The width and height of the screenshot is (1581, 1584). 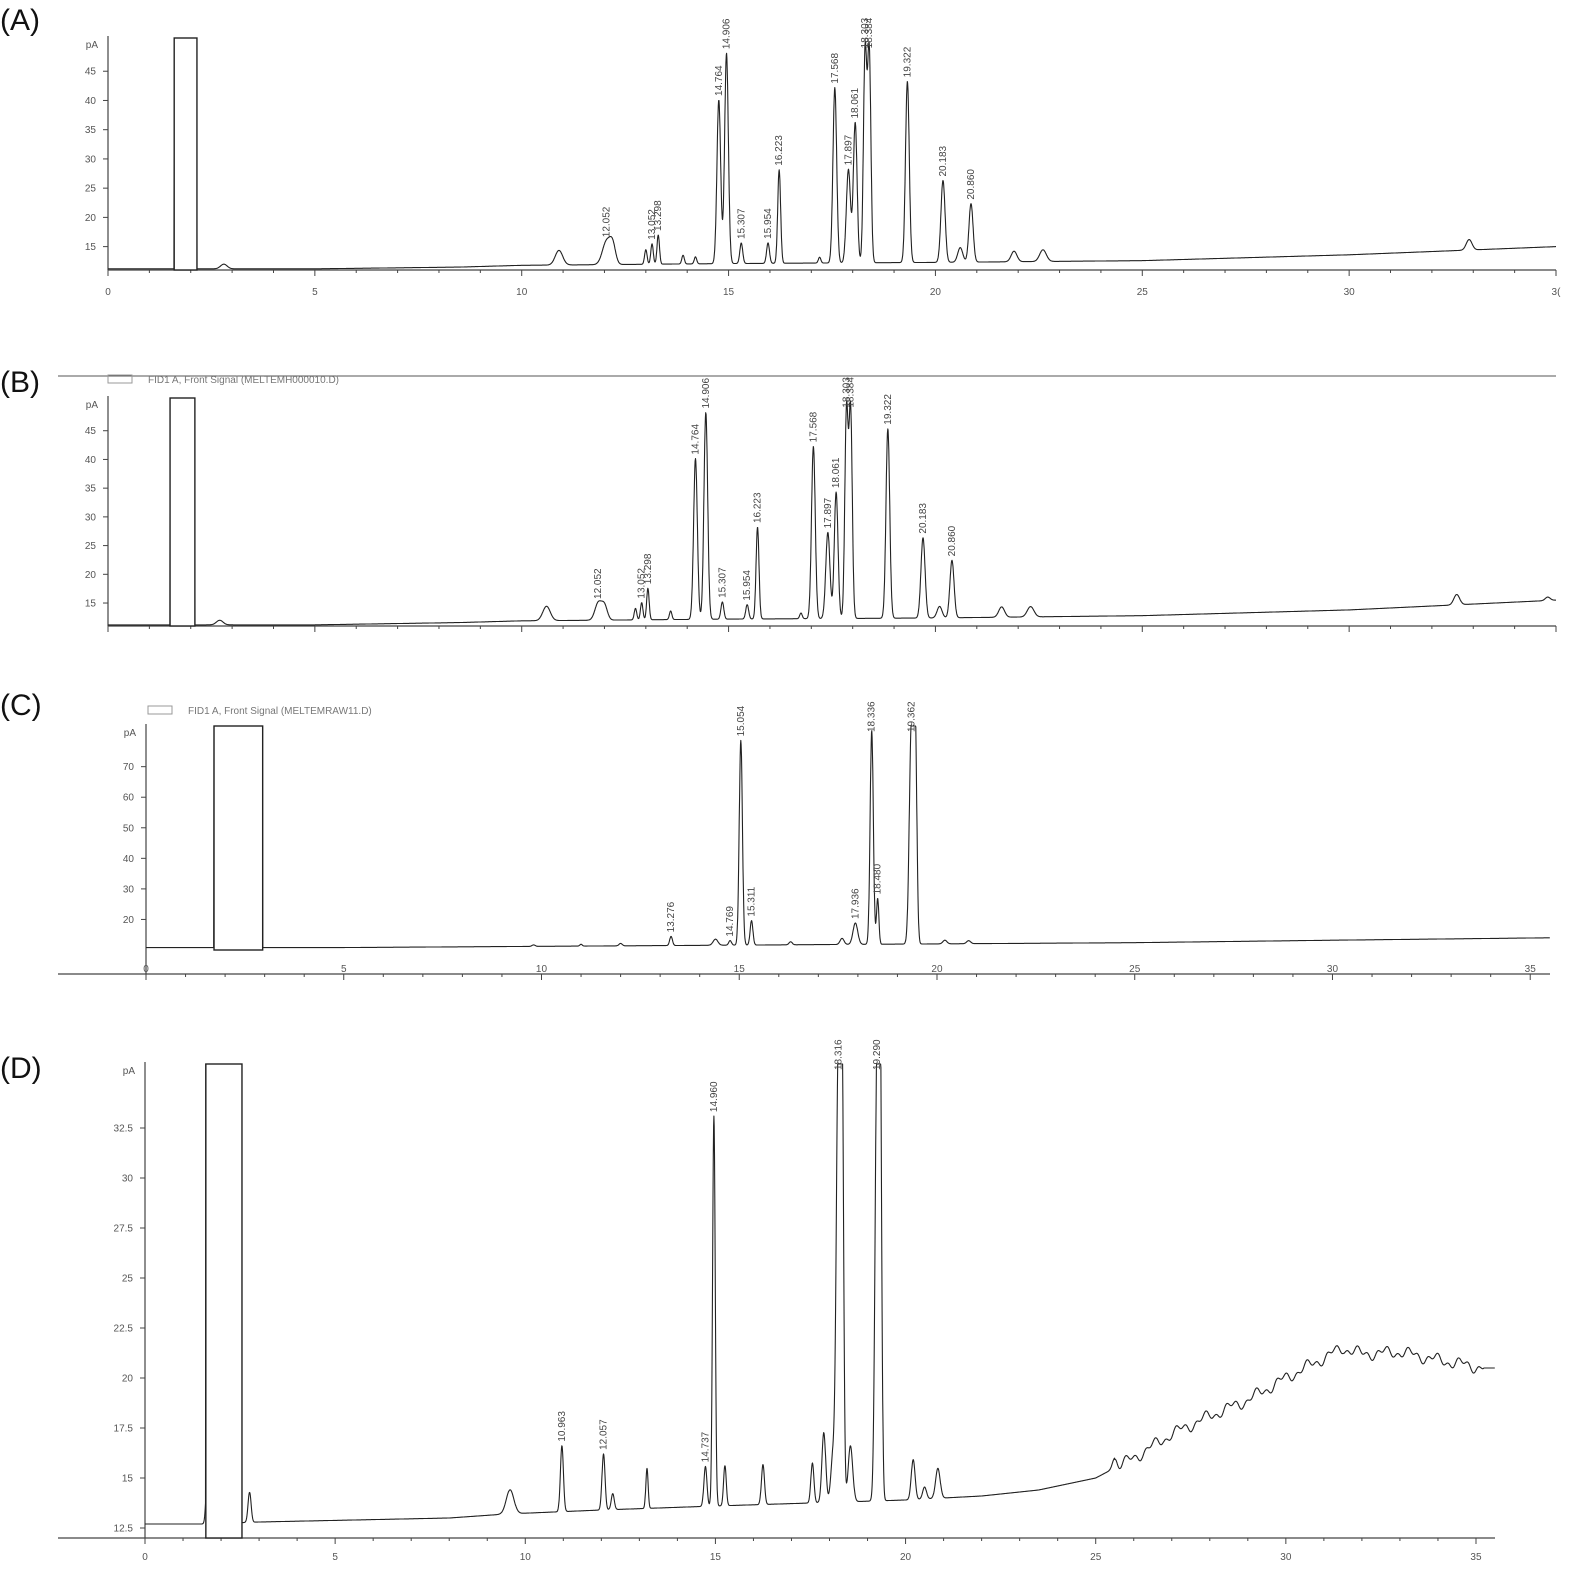 I want to click on y-tick-label: 22.5, so click(x=124, y=1329).